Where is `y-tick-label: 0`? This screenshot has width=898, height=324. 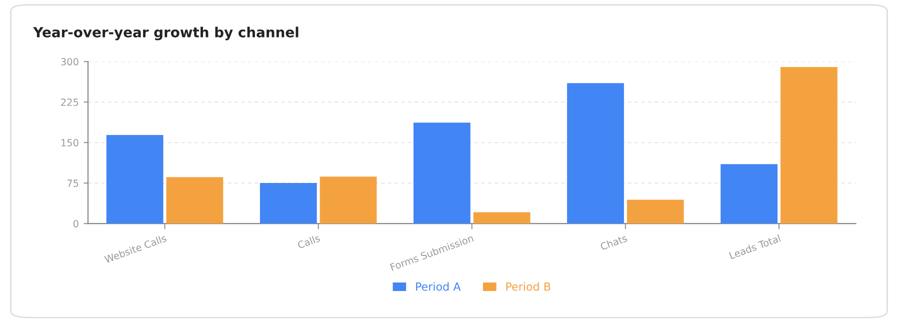 y-tick-label: 0 is located at coordinates (75, 224).